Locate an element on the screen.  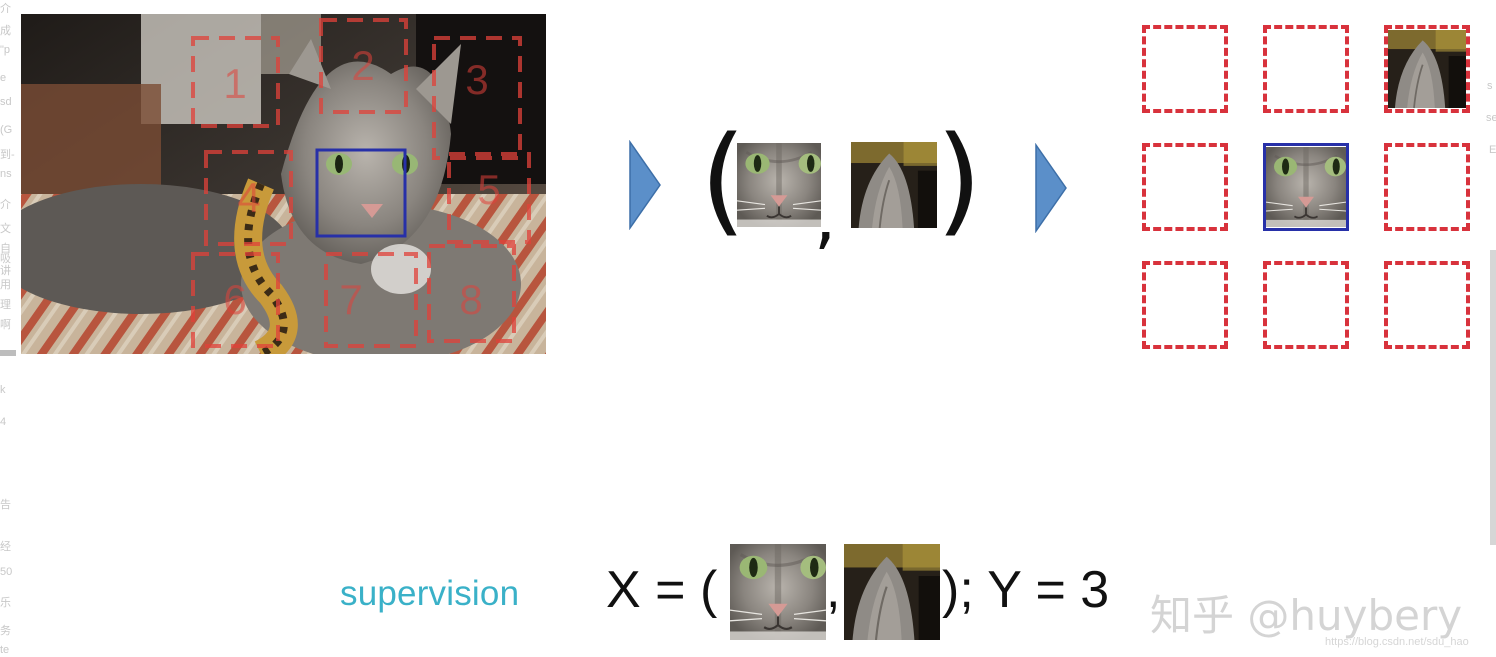
grid-cell-bottom-middle is located at coordinates (1306, 305).